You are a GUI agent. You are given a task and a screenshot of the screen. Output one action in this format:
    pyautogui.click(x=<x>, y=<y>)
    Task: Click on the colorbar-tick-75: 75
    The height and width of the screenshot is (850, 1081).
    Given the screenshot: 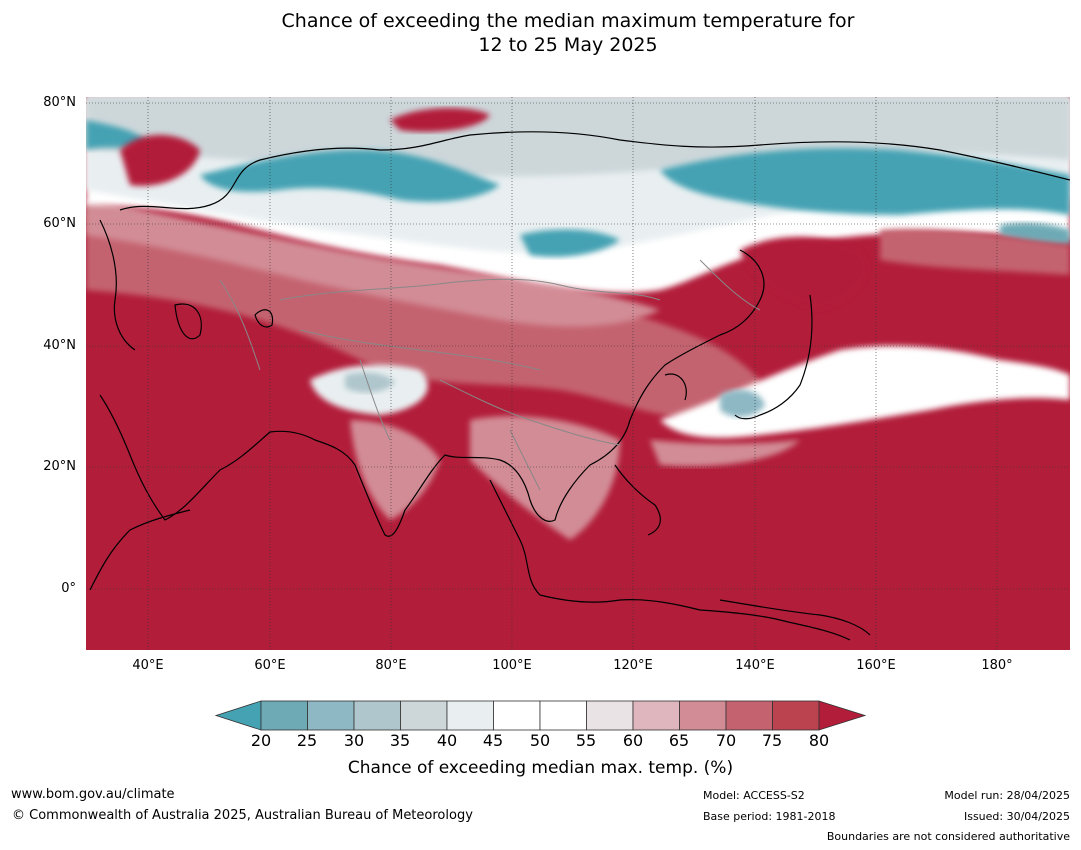 What is the action you would take?
    pyautogui.click(x=772, y=740)
    